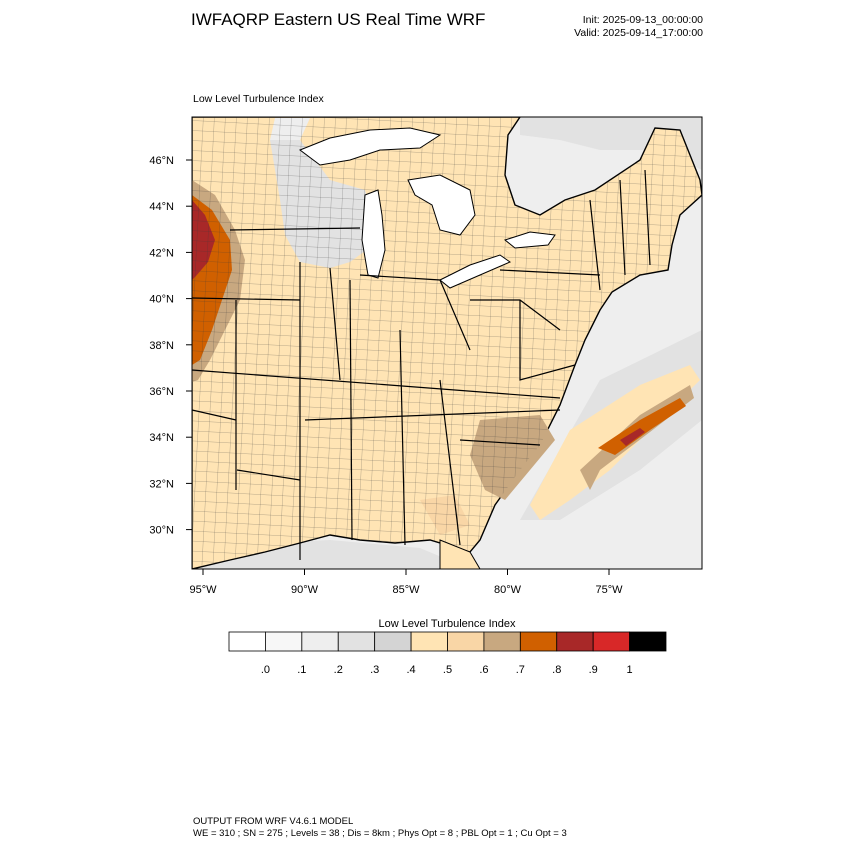 The width and height of the screenshot is (850, 850). I want to click on lon-label: 90°W, so click(305, 590).